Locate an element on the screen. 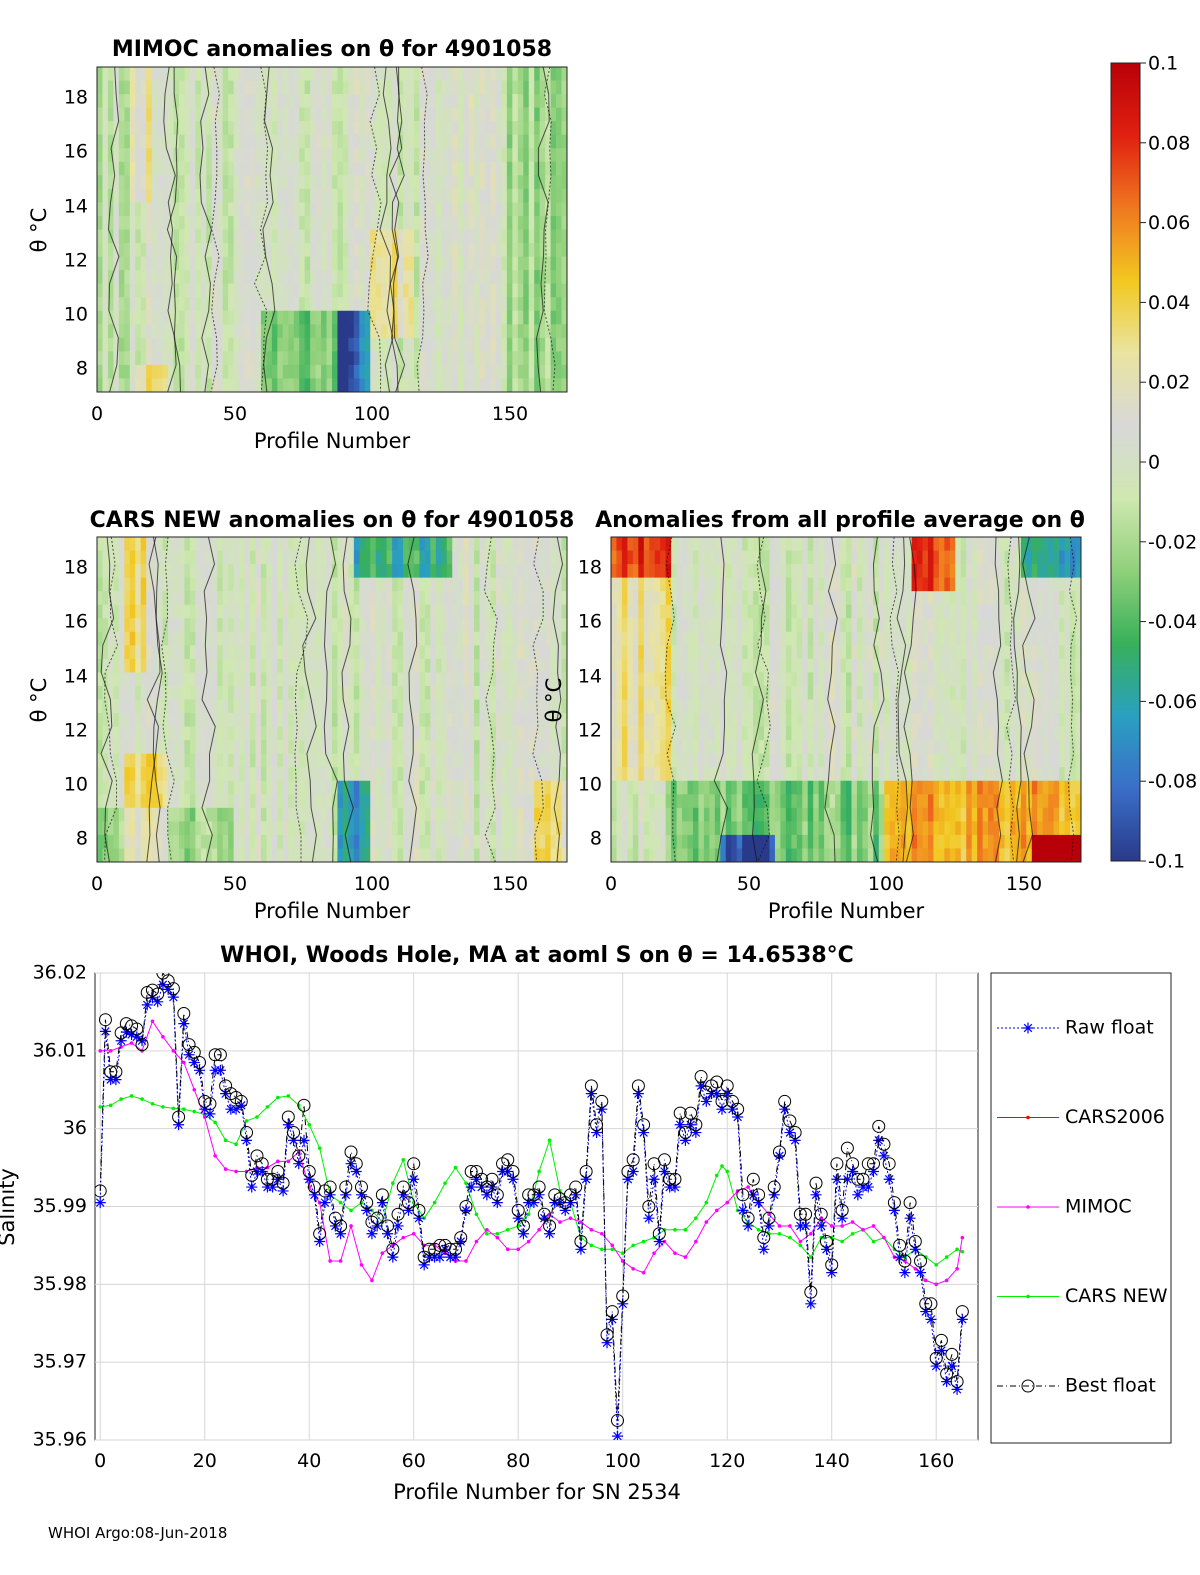 The width and height of the screenshot is (1200, 1575). mimoc-xtick: 50 is located at coordinates (235, 414).